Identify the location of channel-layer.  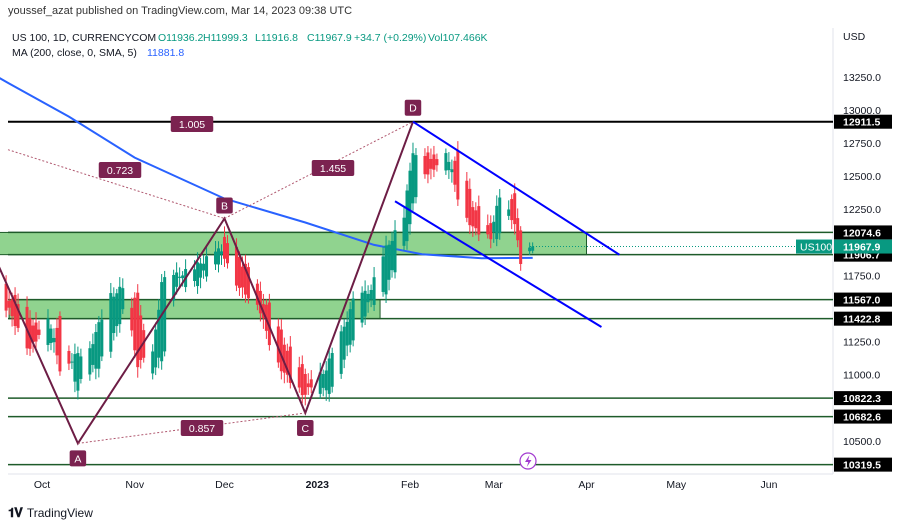
(507, 224).